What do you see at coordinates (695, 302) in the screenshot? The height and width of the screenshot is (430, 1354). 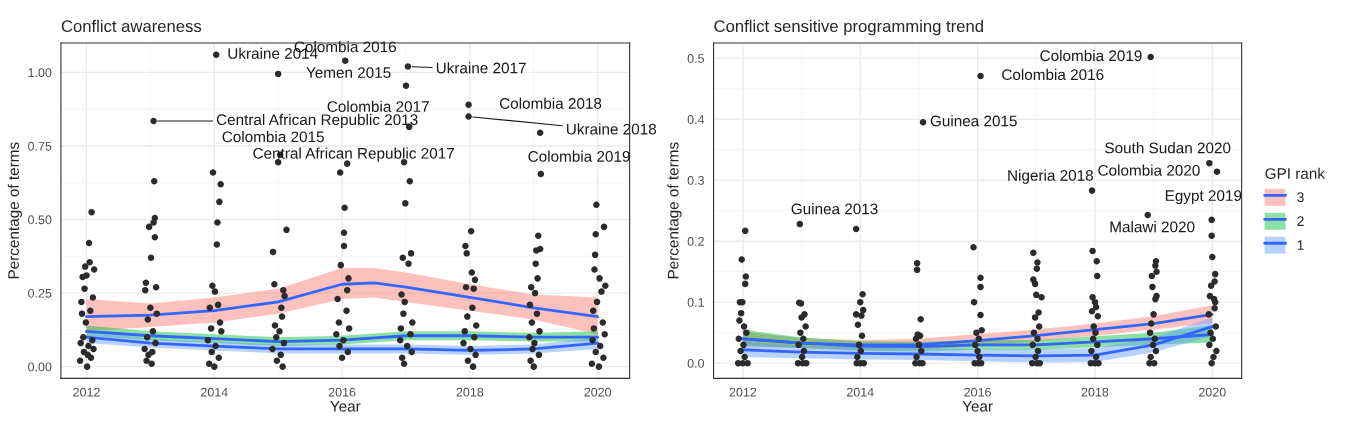 I see `y-tick-label: 0.1` at bounding box center [695, 302].